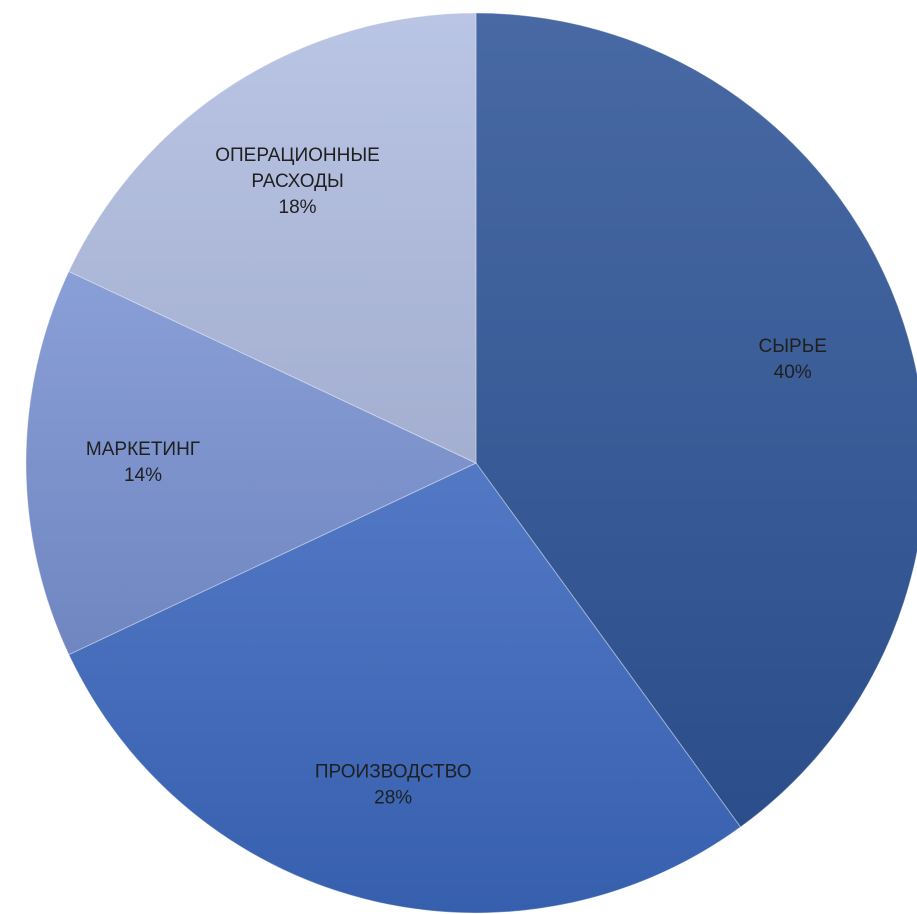 The height and width of the screenshot is (914, 917). What do you see at coordinates (393, 785) in the screenshot?
I see `data-label-производство: ПРОИЗВОДСТВО 28%` at bounding box center [393, 785].